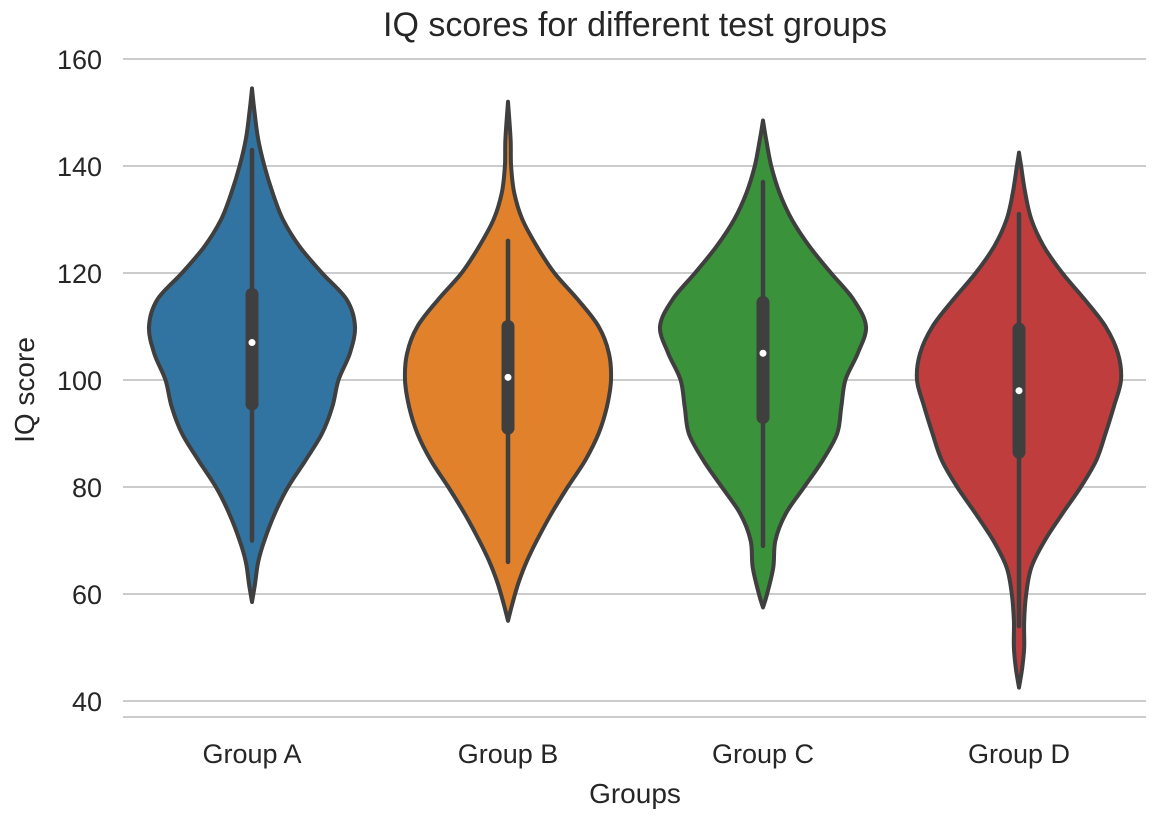 The image size is (1160, 820). What do you see at coordinates (763, 754) in the screenshot?
I see `x-tick-label: Group C` at bounding box center [763, 754].